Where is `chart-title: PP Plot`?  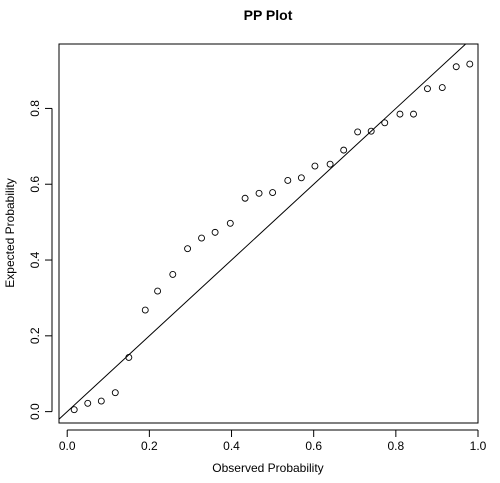
chart-title: PP Plot is located at coordinates (268, 15).